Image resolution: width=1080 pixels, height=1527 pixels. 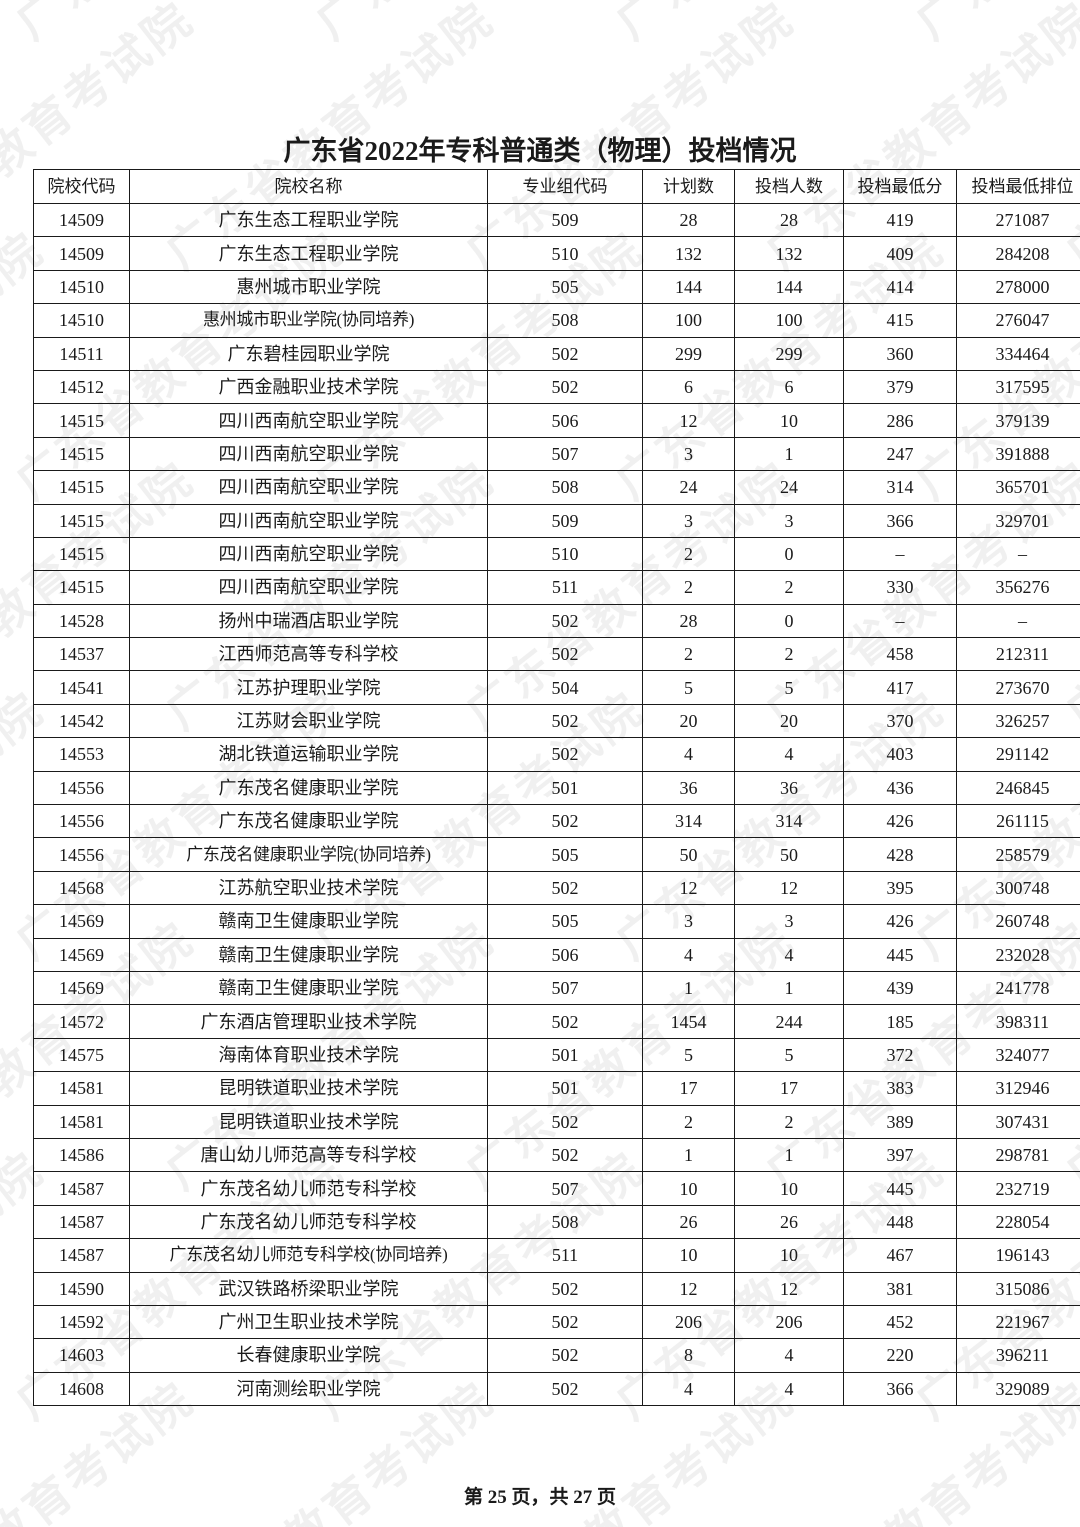 I want to click on cell-code: 14586, so click(x=81, y=1155).